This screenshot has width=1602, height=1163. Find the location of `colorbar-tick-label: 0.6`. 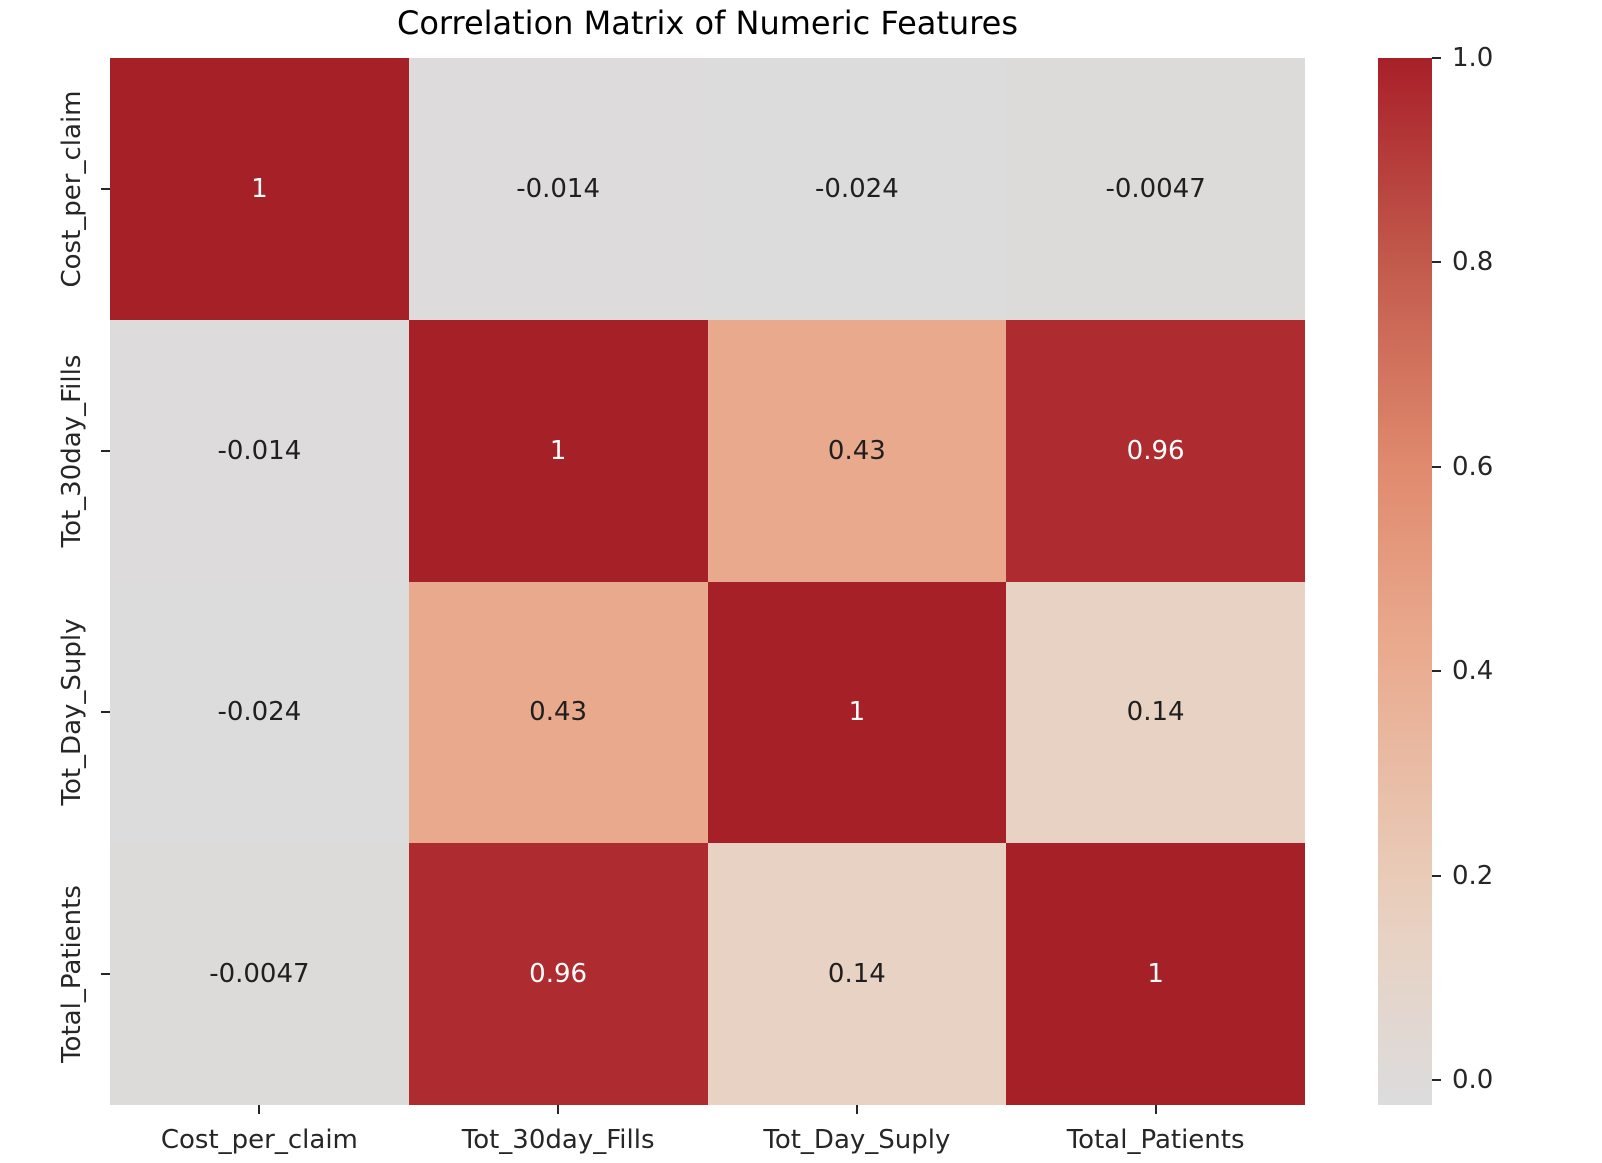

colorbar-tick-label: 0.6 is located at coordinates (1473, 466).